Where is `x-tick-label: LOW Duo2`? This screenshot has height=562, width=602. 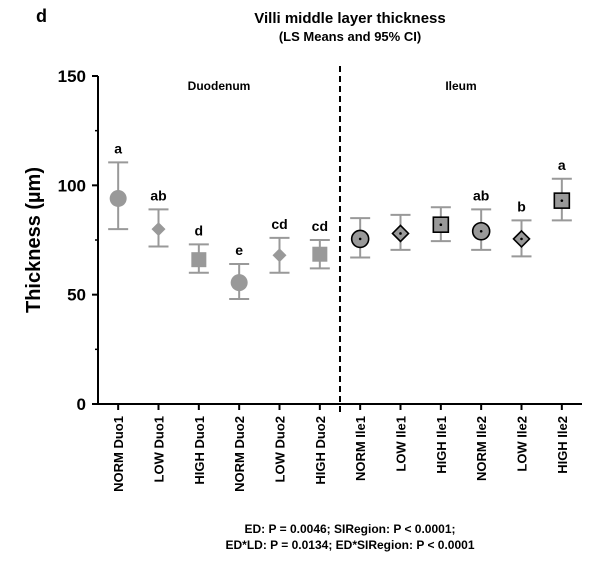 x-tick-label: LOW Duo2 is located at coordinates (280, 449).